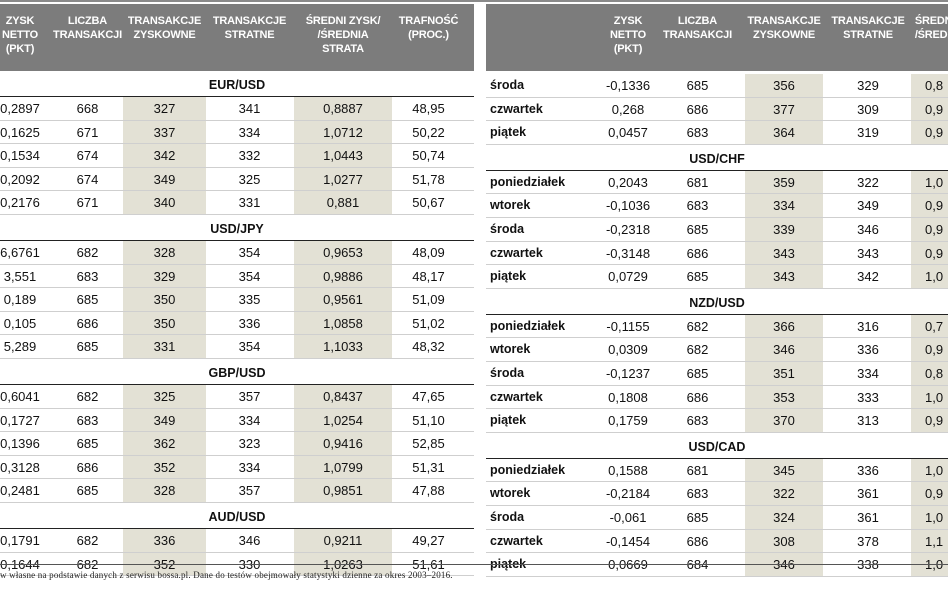  I want to click on table-cell: 671, so click(87, 132).